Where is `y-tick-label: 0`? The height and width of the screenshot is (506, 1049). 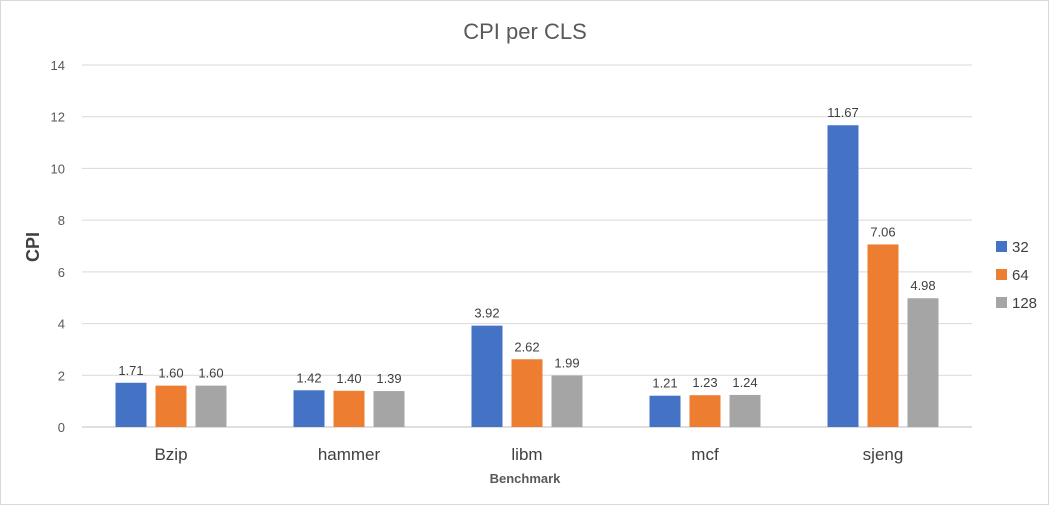
y-tick-label: 0 is located at coordinates (61, 427).